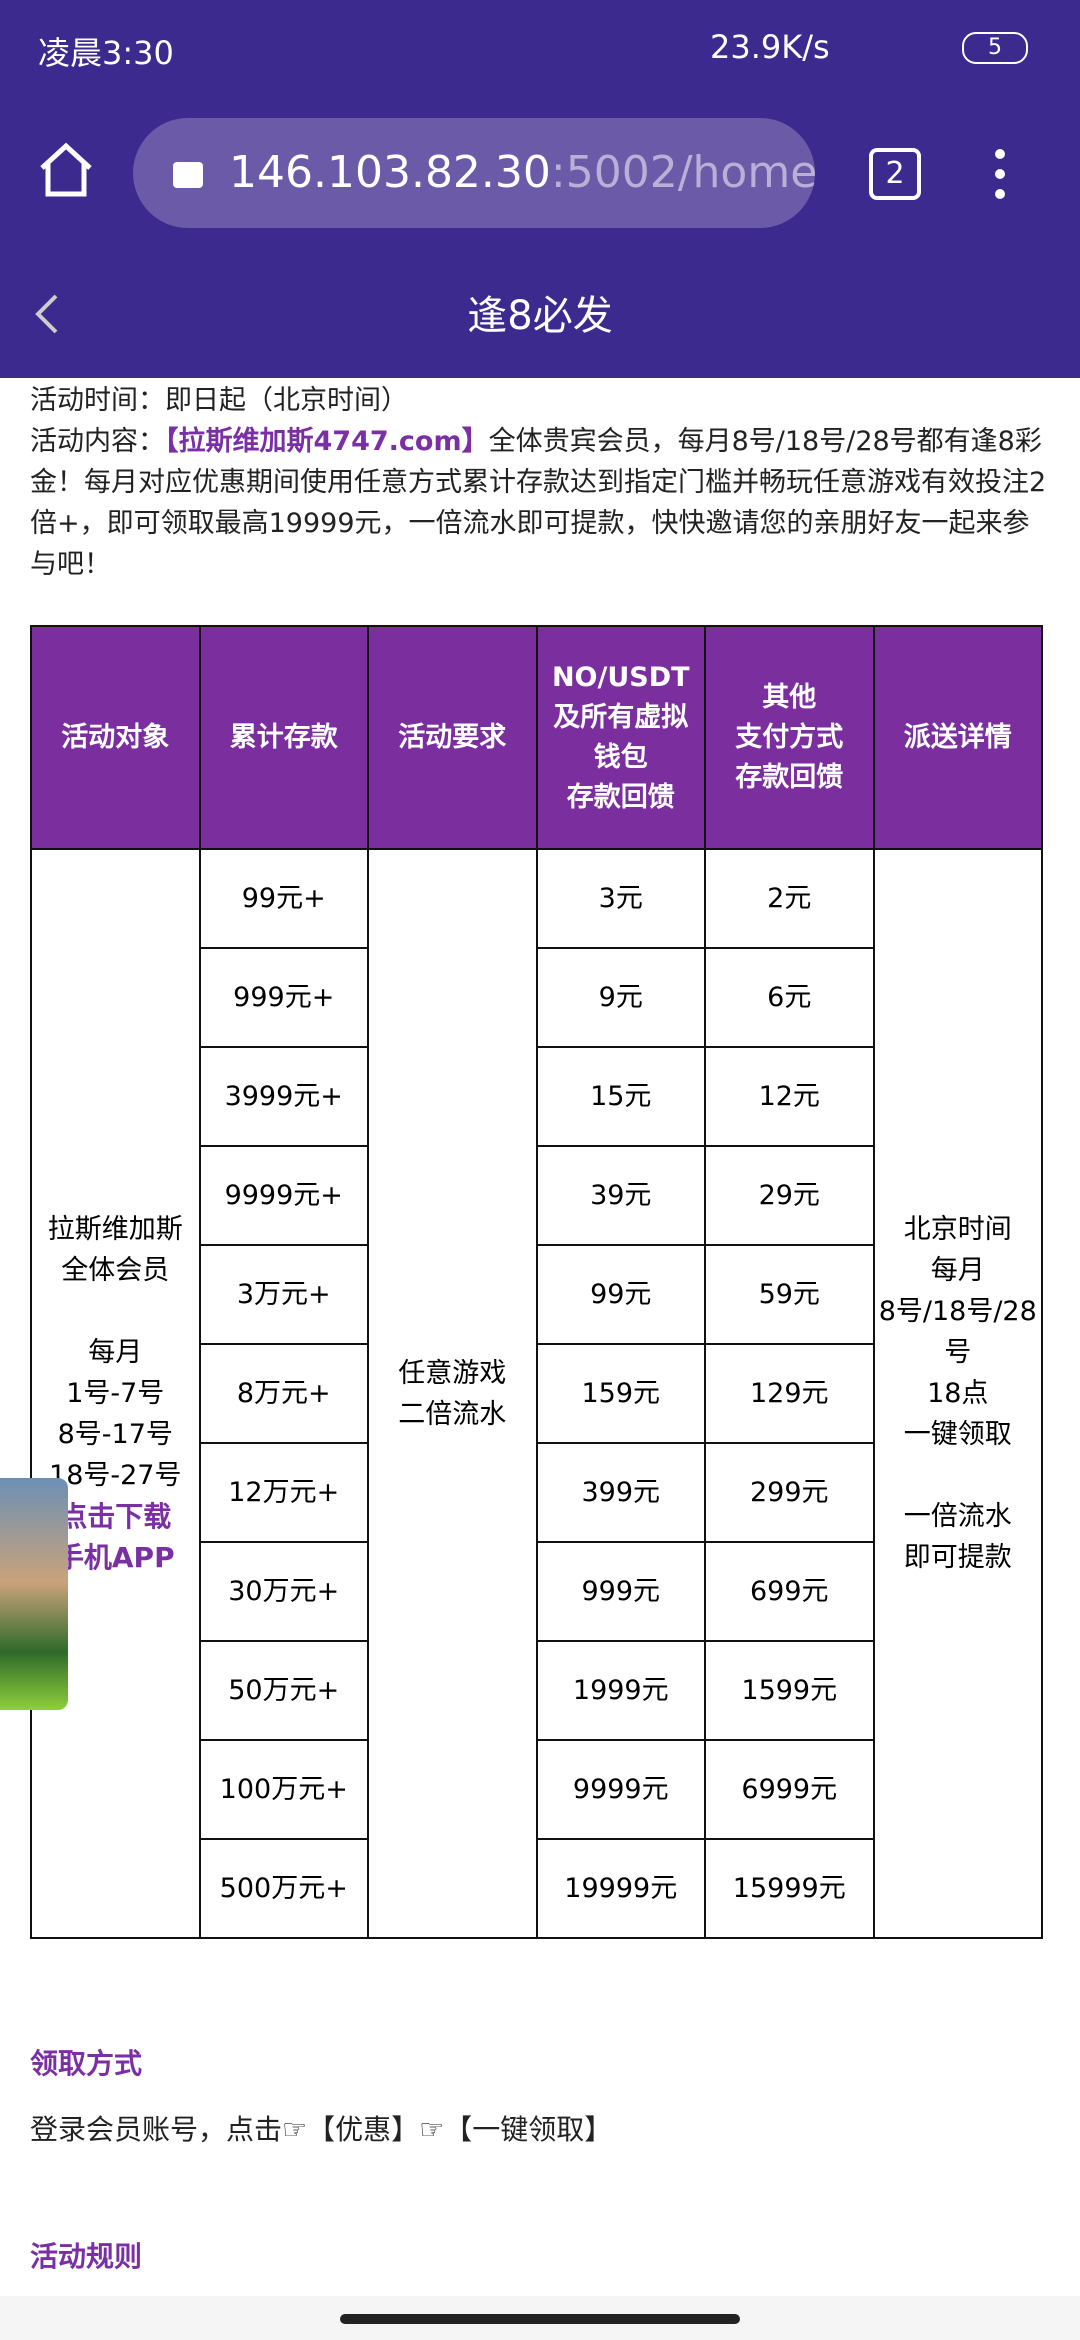 The image size is (1080, 2340). I want to click on other-bonus-cell: 2元, so click(789, 898).